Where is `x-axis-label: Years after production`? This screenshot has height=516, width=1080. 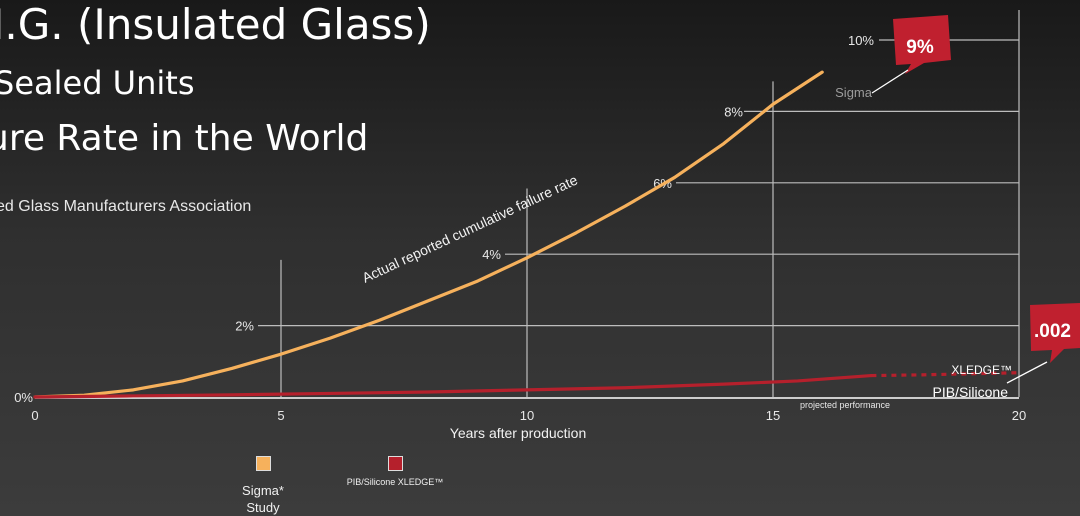 x-axis-label: Years after production is located at coordinates (518, 433).